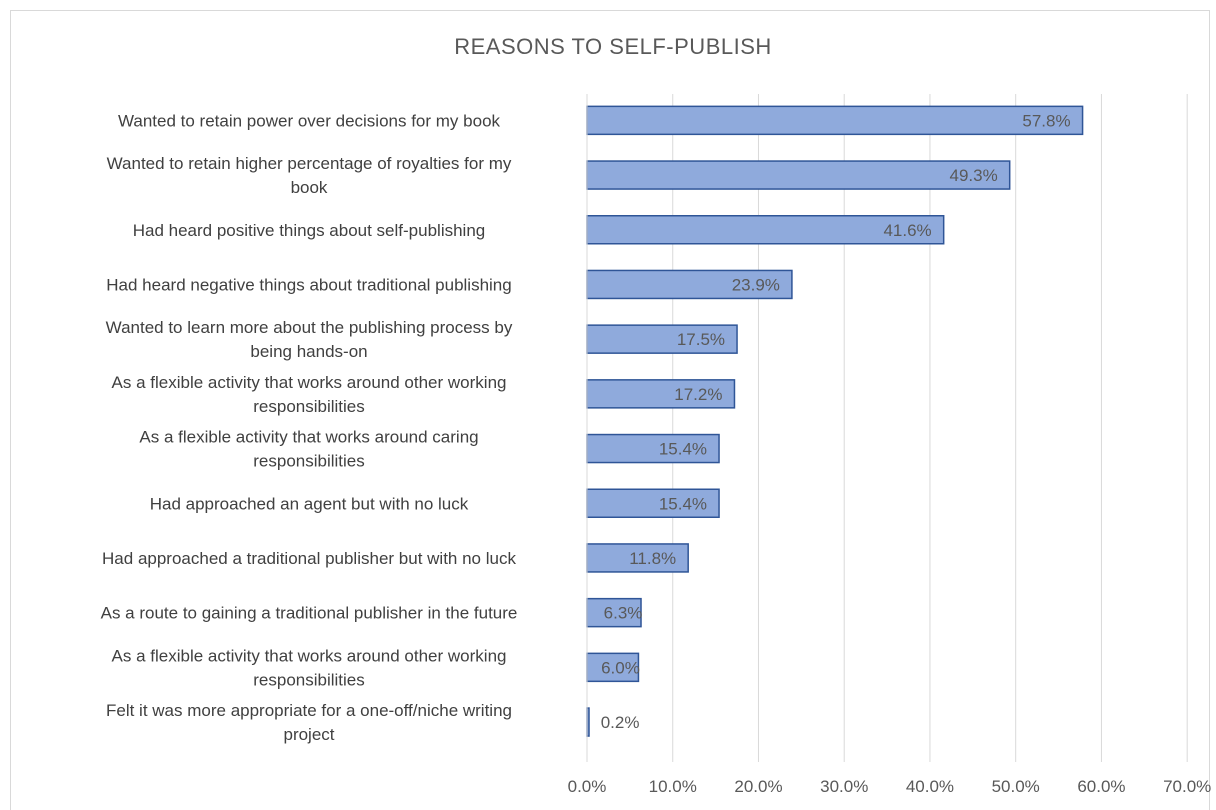  Describe the element at coordinates (1016, 786) in the screenshot. I see `x-tick-label: 50.0%` at that location.